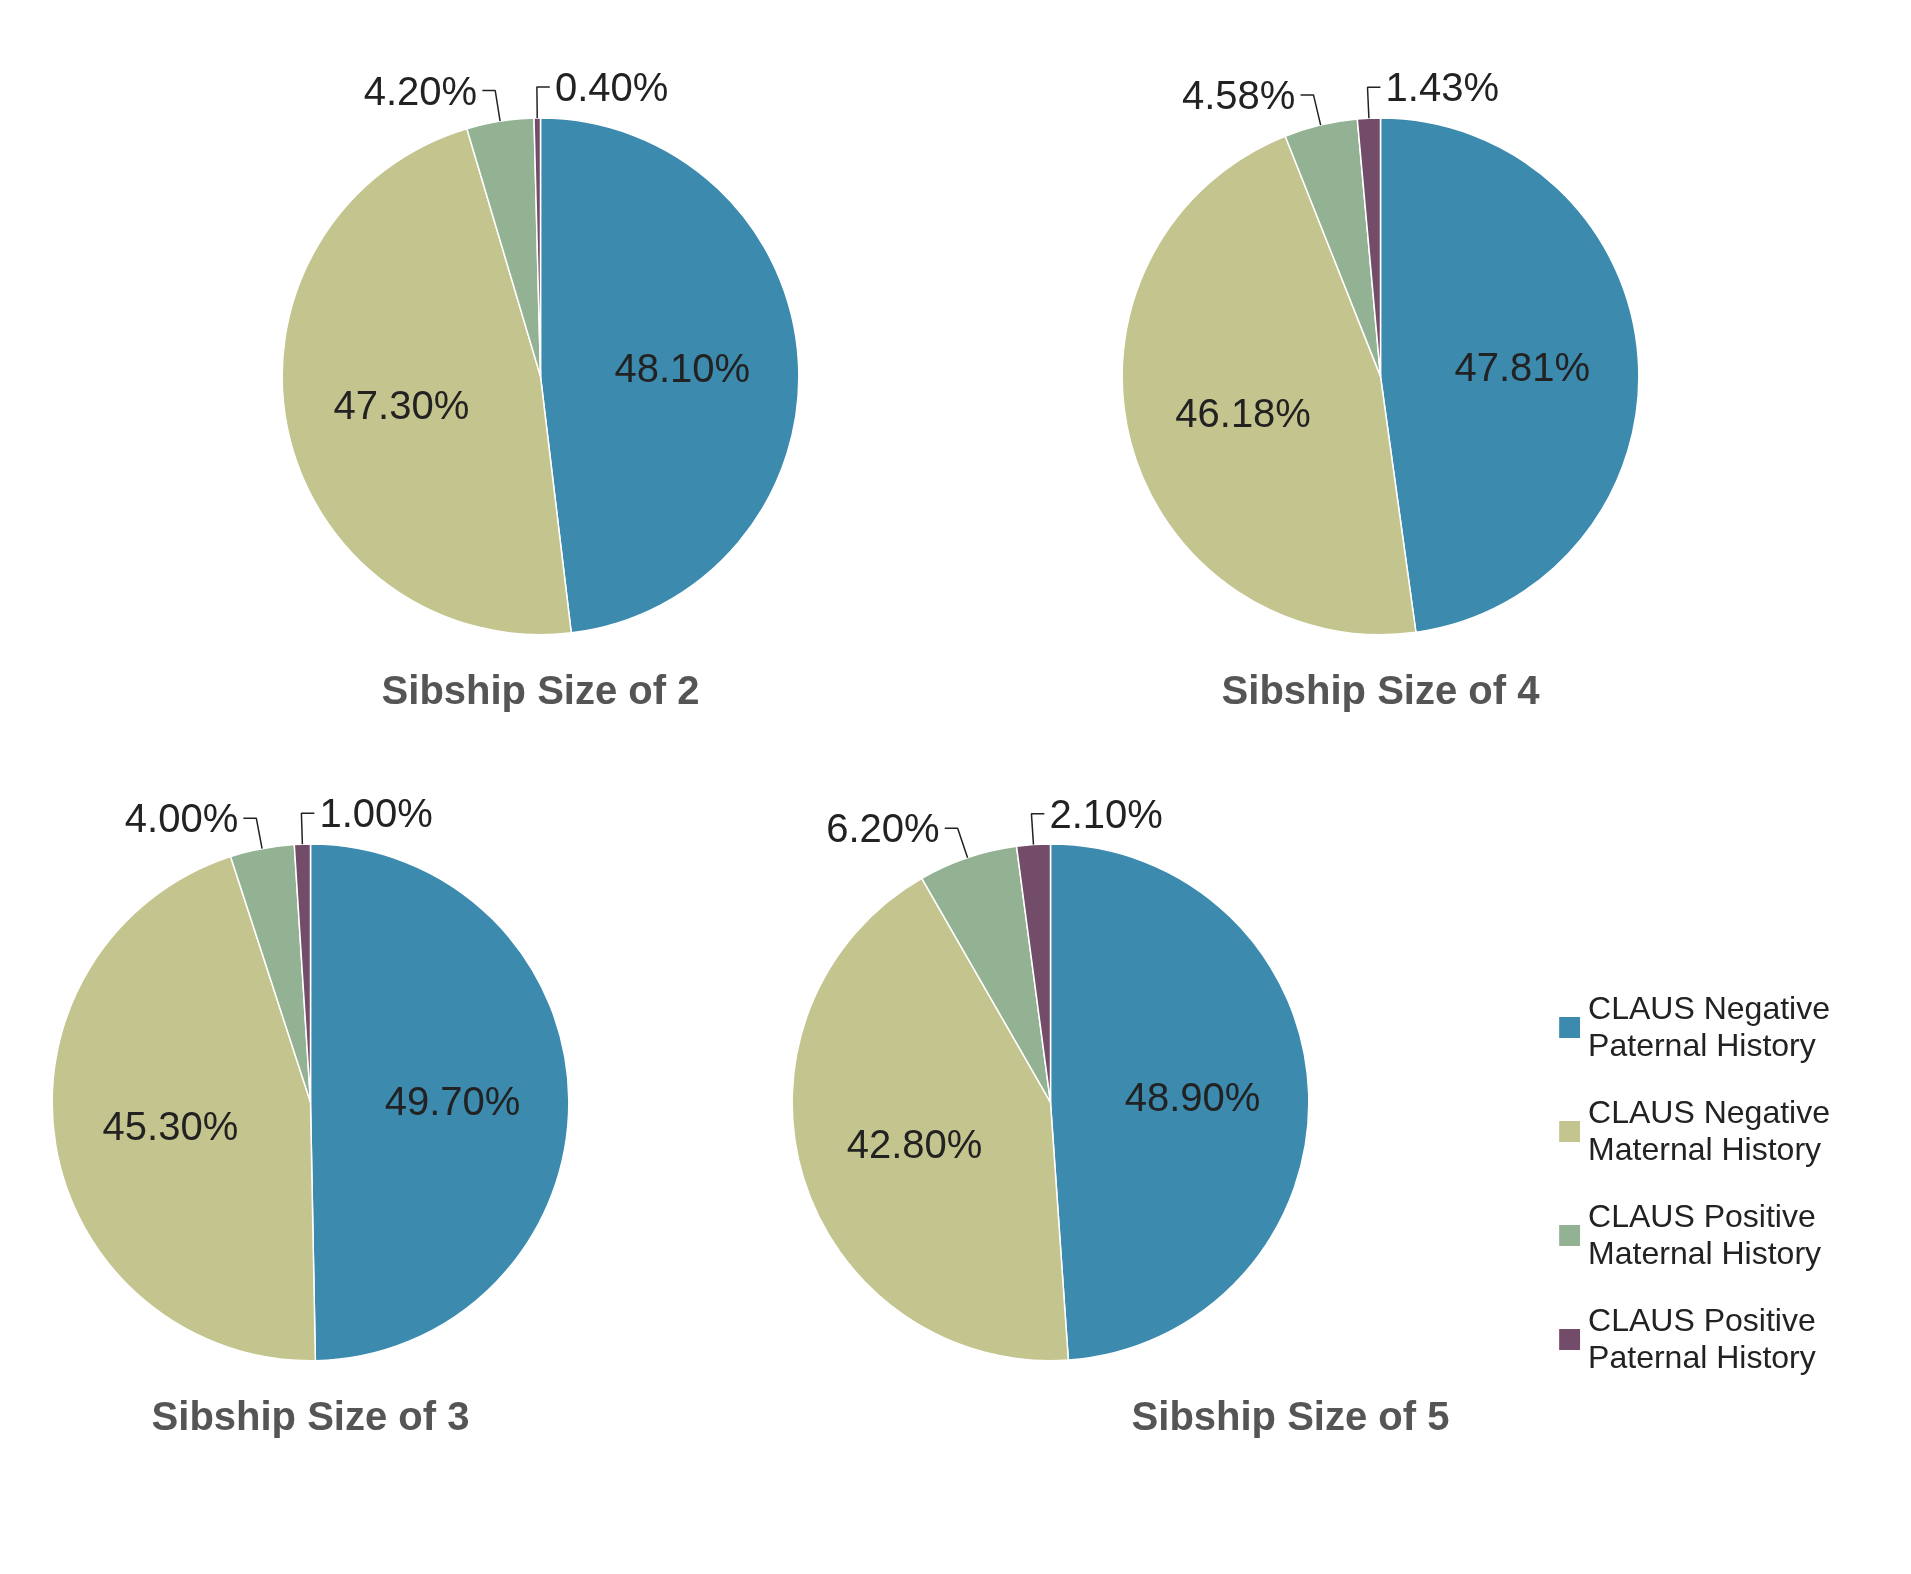  What do you see at coordinates (1106, 813) in the screenshot?
I see `data-label: 2.10%` at bounding box center [1106, 813].